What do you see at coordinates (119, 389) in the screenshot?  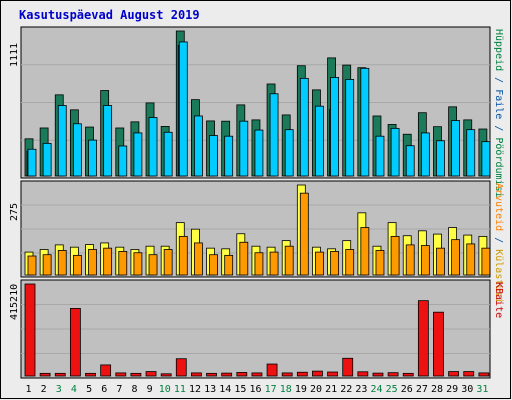 I see `day-label: 7` at bounding box center [119, 389].